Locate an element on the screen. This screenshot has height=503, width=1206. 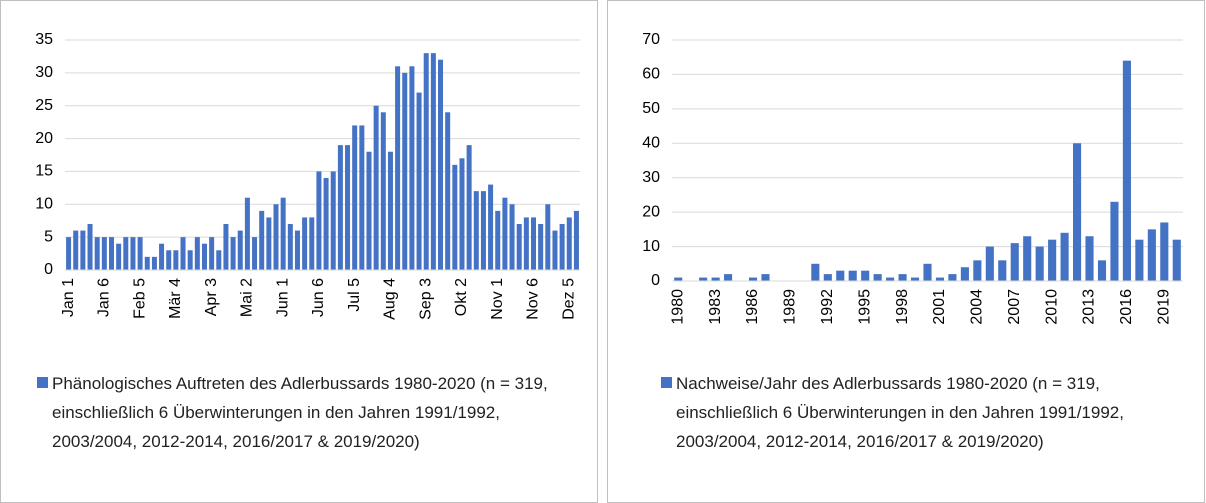
x-tick-label: 1998 is located at coordinates (902, 307).